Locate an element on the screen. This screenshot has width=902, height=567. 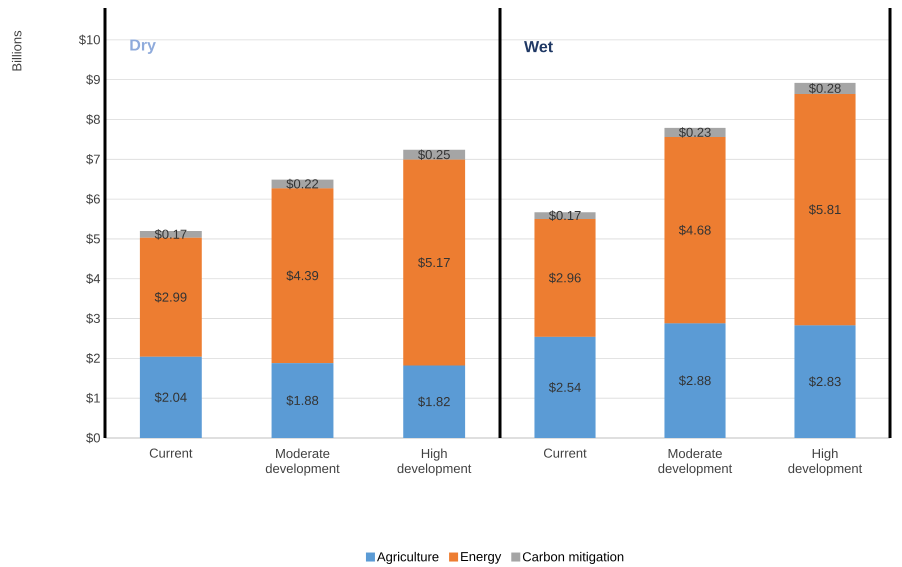
data-label: $5.17 is located at coordinates (434, 262).